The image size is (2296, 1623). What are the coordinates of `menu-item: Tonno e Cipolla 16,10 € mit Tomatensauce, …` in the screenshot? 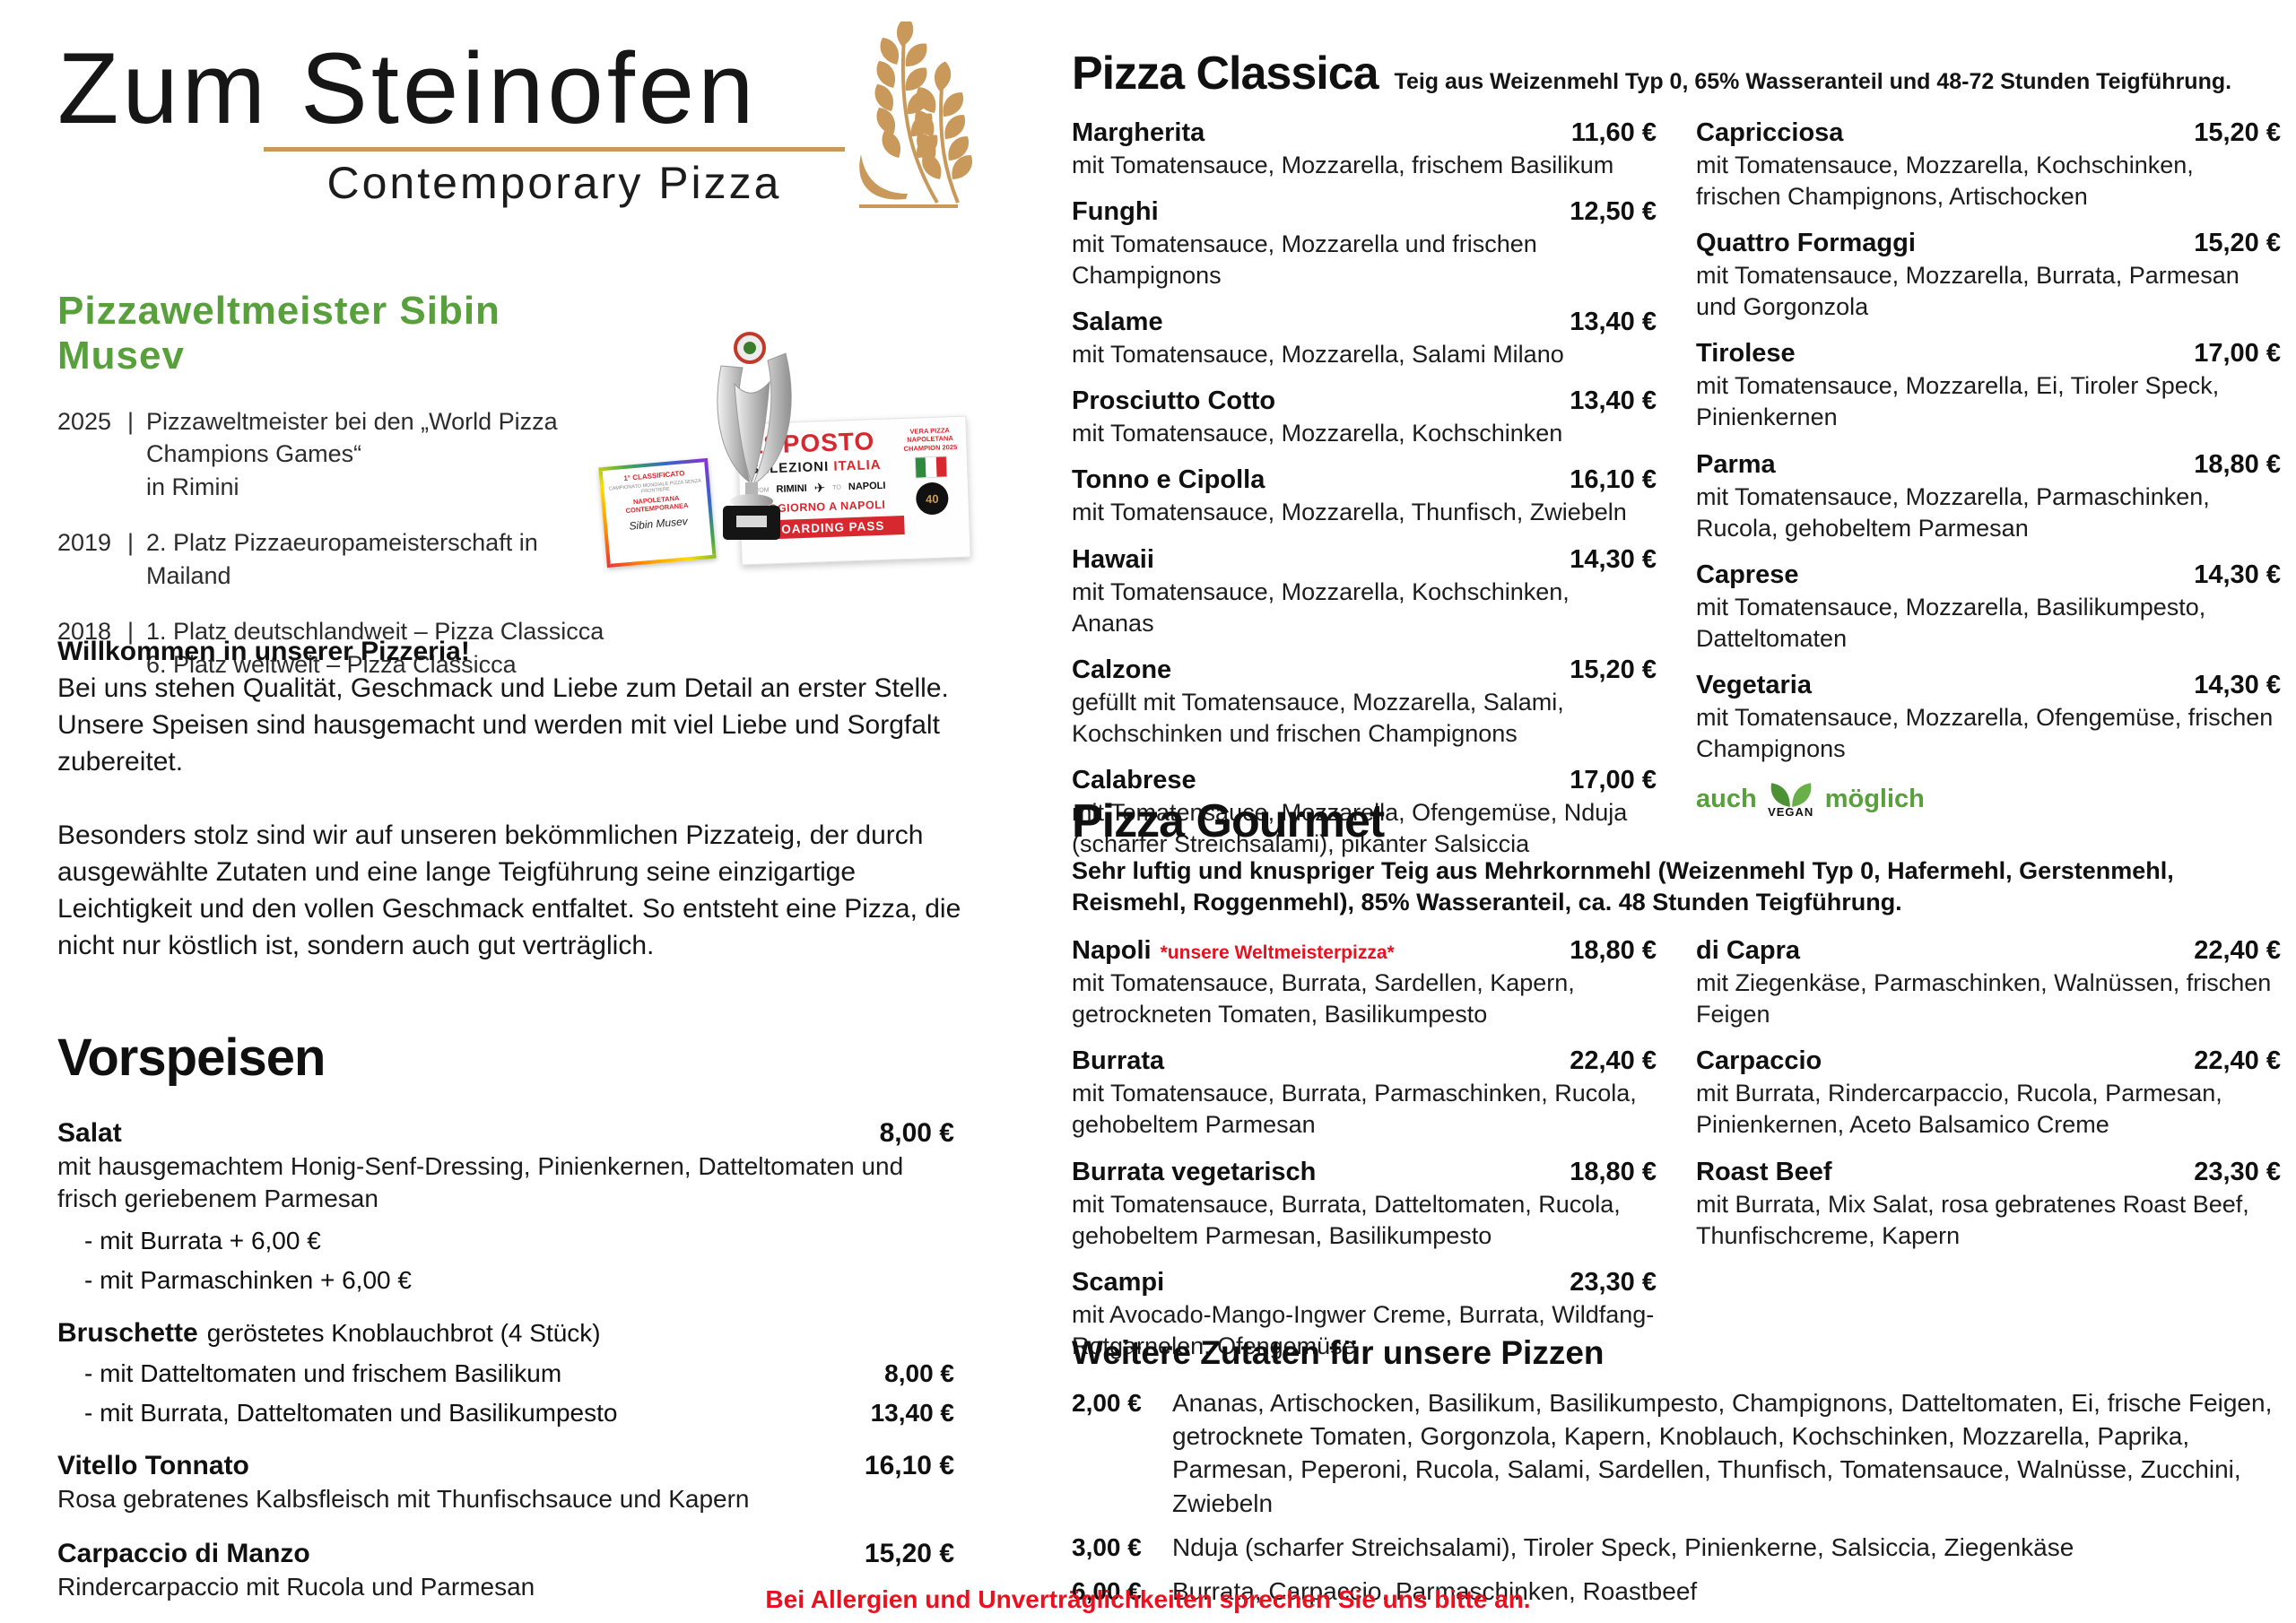 It's located at (1364, 496).